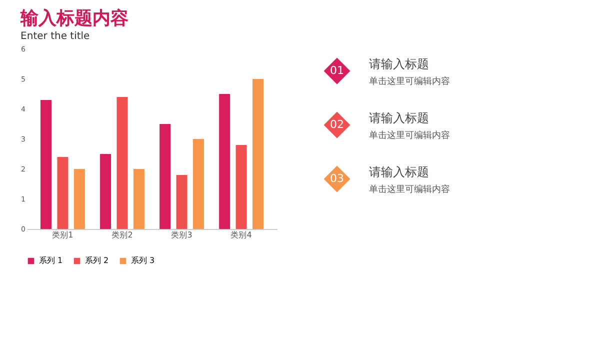 The height and width of the screenshot is (338, 600). Describe the element at coordinates (337, 70) in the screenshot. I see `text: 01` at that location.